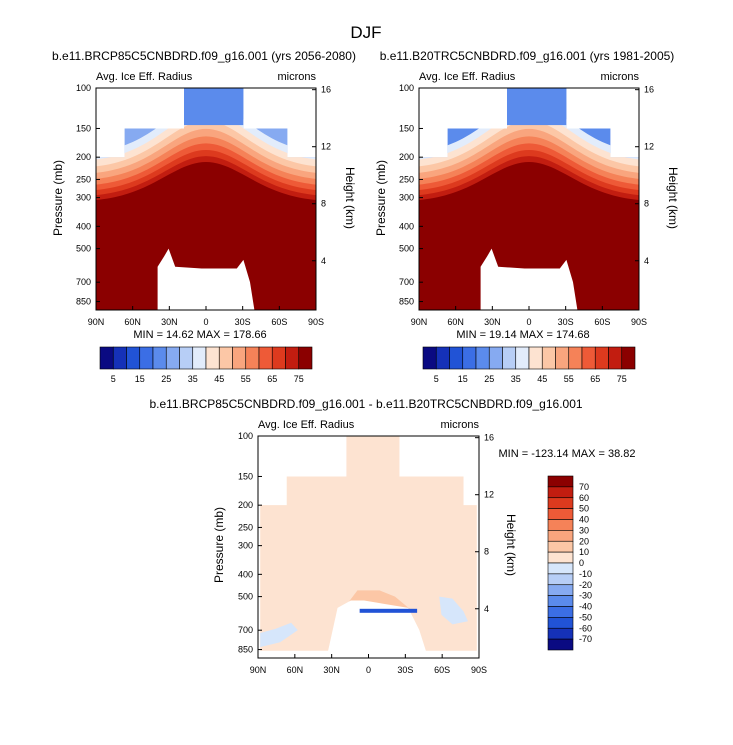  I want to click on difference-field, so click(368, 543).